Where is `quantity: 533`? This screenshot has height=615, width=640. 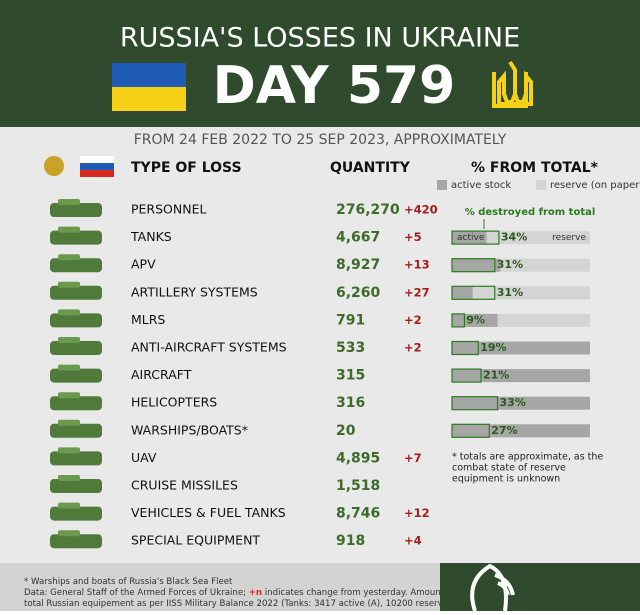 quantity: 533 is located at coordinates (350, 348).